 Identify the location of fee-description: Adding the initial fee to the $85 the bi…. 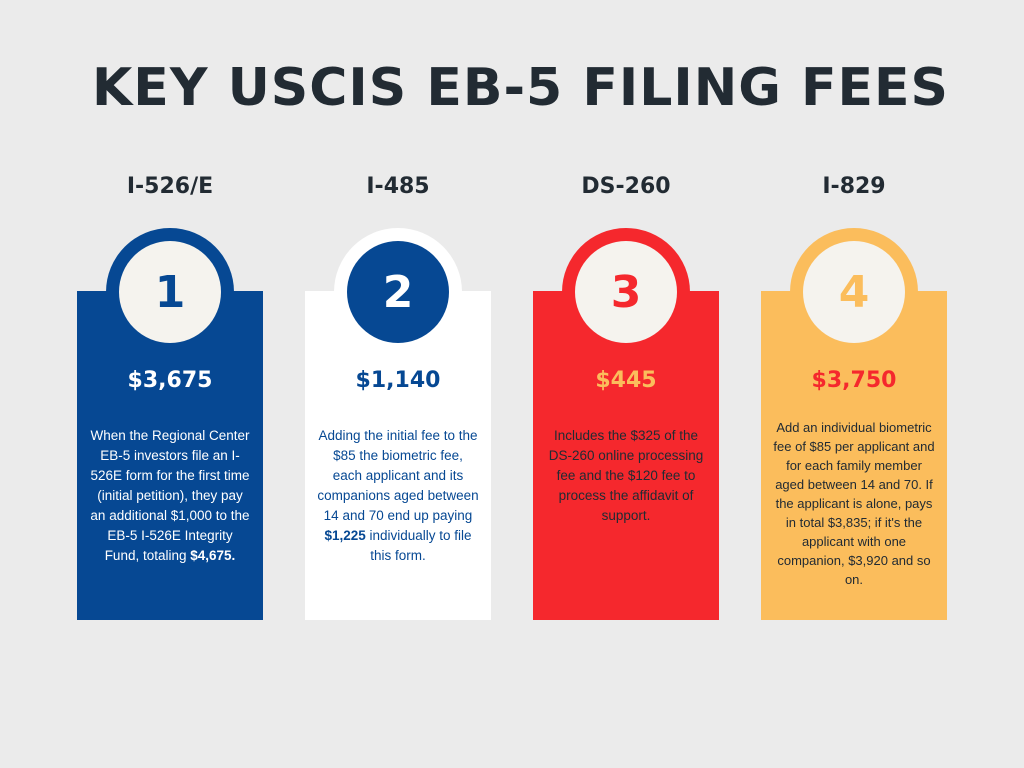
(398, 496).